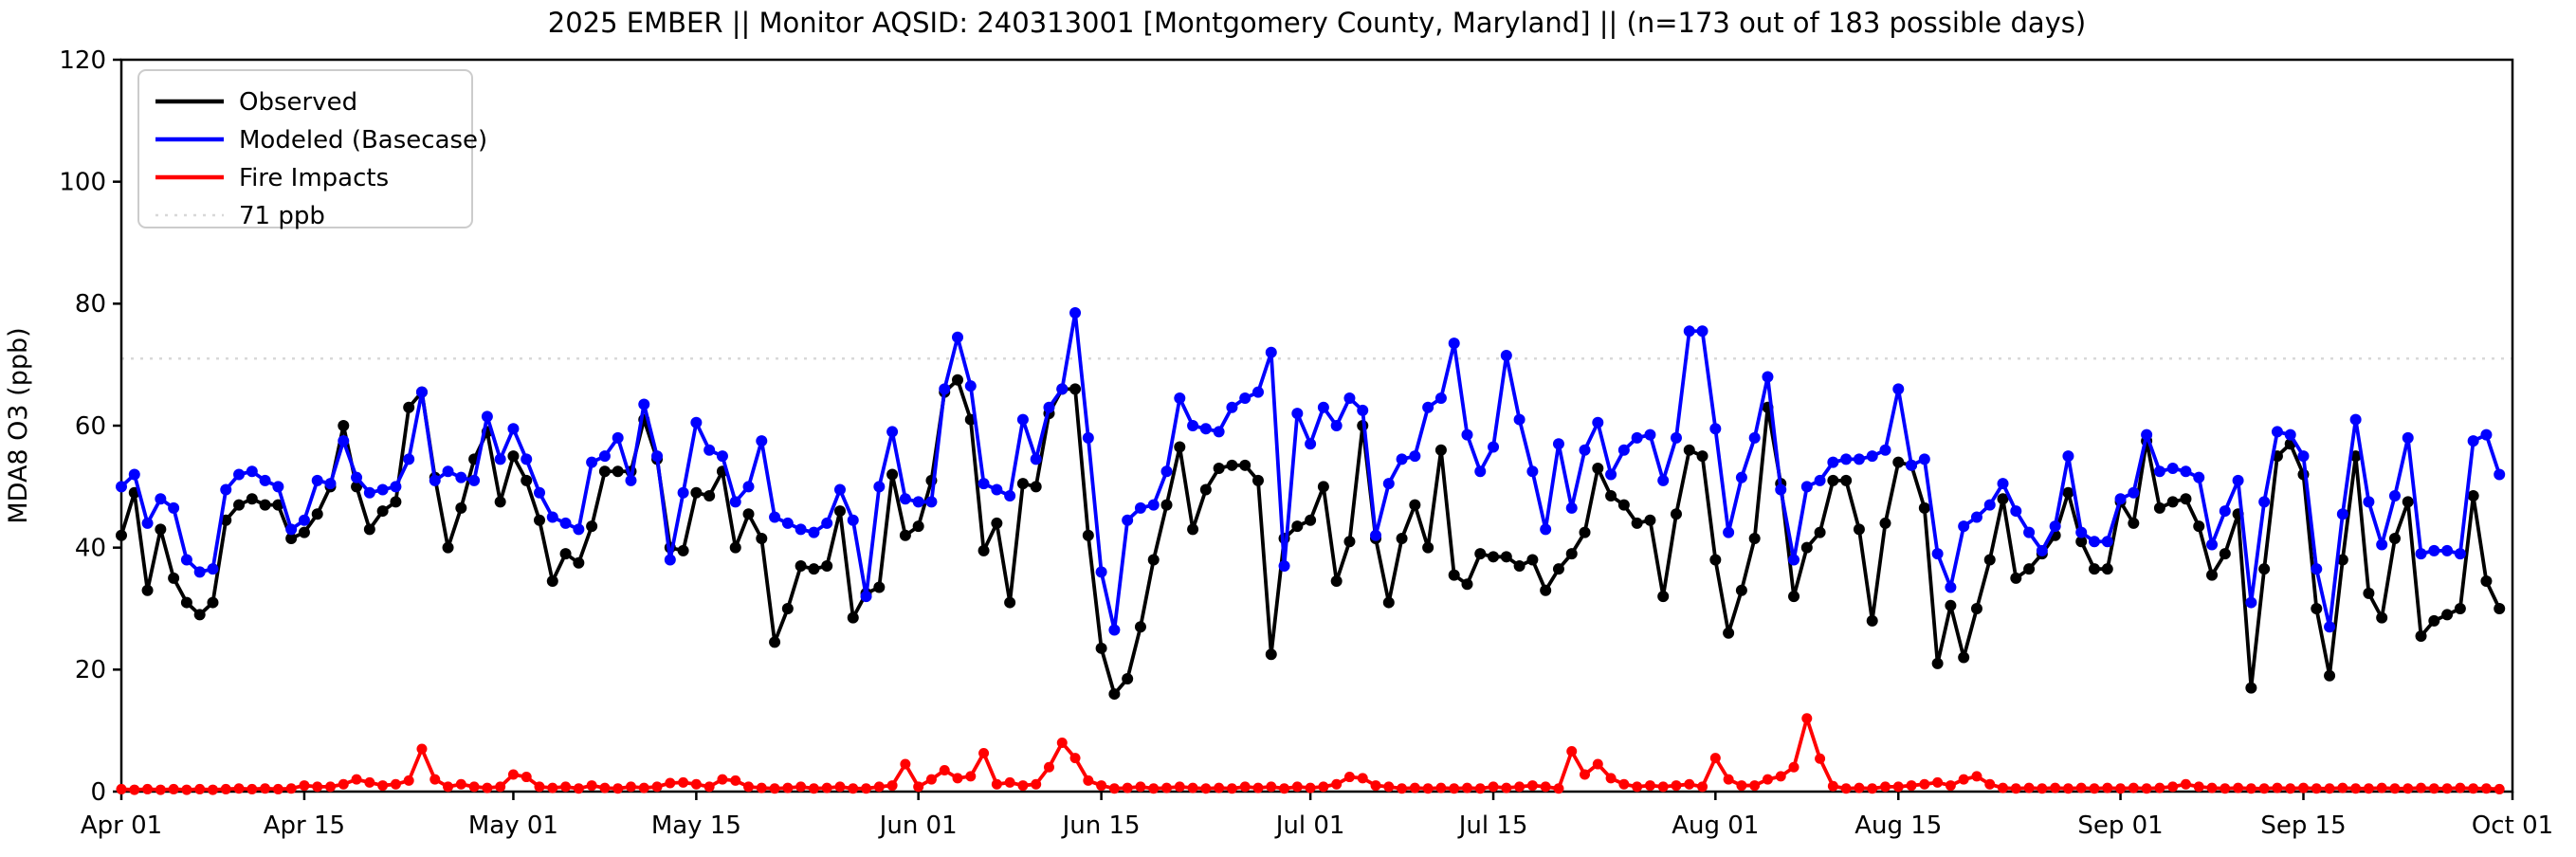 This screenshot has width=2576, height=857. What do you see at coordinates (82, 60) in the screenshot?
I see `y-tick-label: 120` at bounding box center [82, 60].